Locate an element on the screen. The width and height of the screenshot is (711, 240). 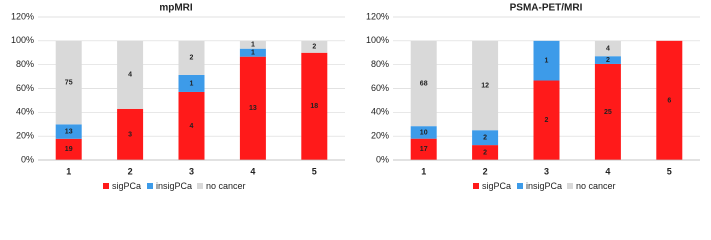
count-label: 75 is located at coordinates (69, 82).